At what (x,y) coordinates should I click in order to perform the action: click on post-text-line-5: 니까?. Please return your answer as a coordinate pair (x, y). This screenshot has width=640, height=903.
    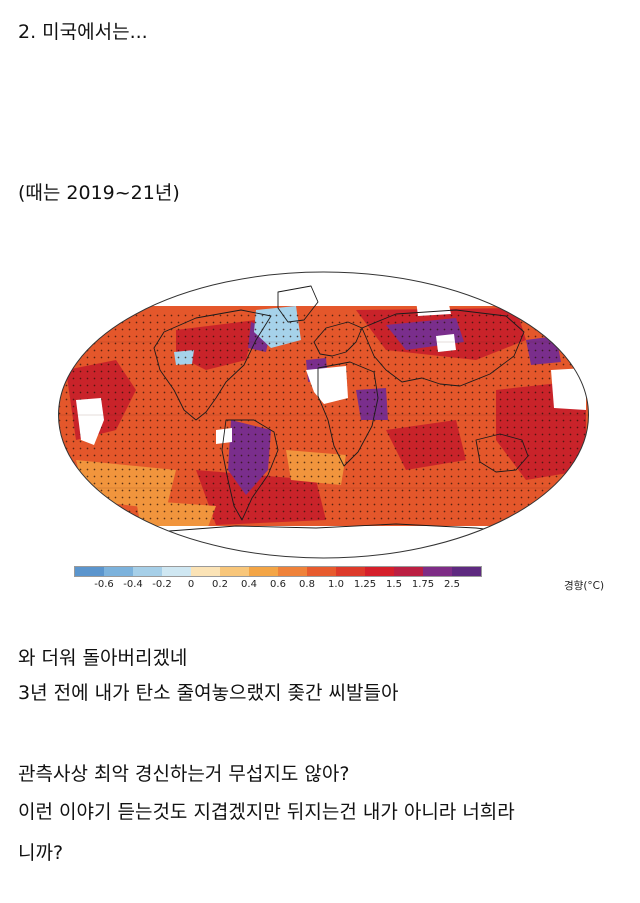
    Looking at the image, I should click on (41, 853).